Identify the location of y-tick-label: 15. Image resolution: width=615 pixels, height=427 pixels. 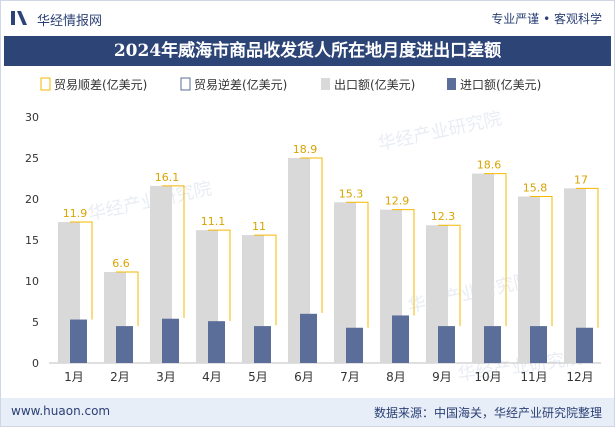
(32, 240).